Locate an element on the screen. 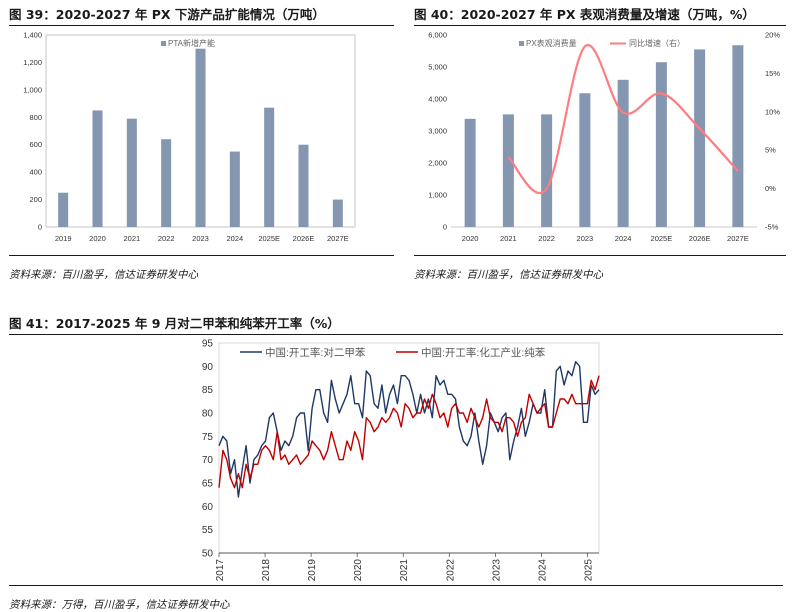 The width and height of the screenshot is (795, 612). x-tick-label: 2018 is located at coordinates (266, 570).